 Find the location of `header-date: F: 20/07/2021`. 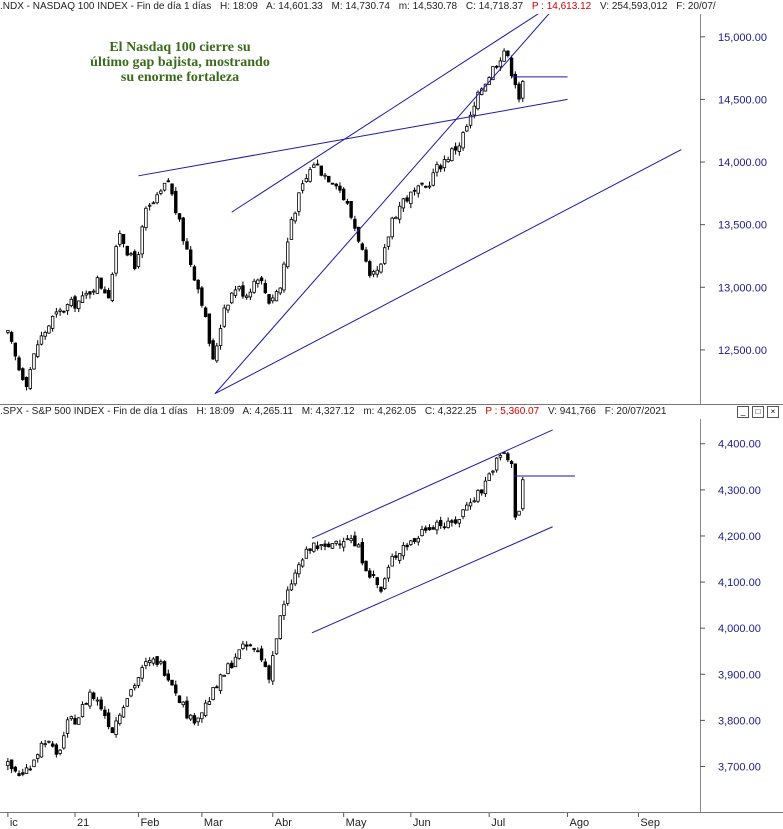

header-date: F: 20/07/2021 is located at coordinates (635, 411).